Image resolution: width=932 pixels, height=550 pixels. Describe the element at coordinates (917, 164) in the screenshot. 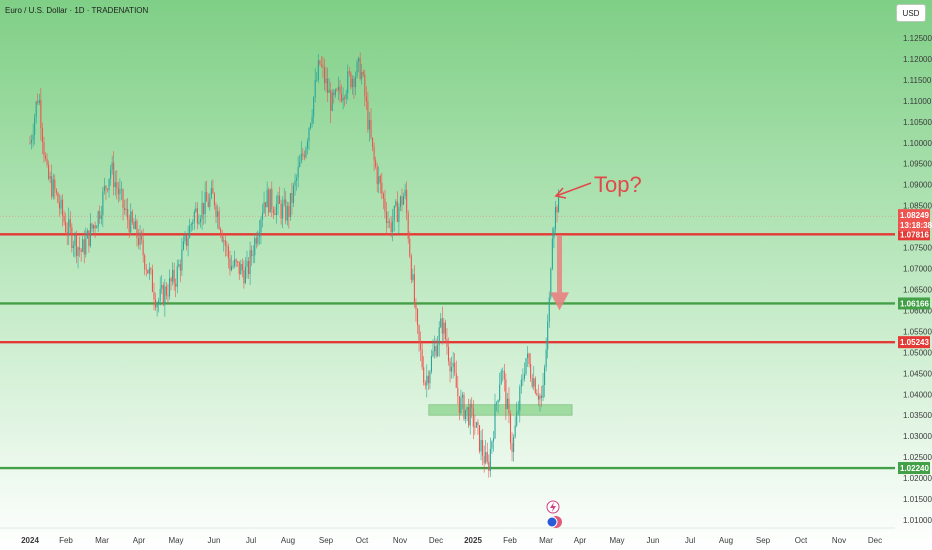

I see `y-tick-label: 1.09500` at that location.